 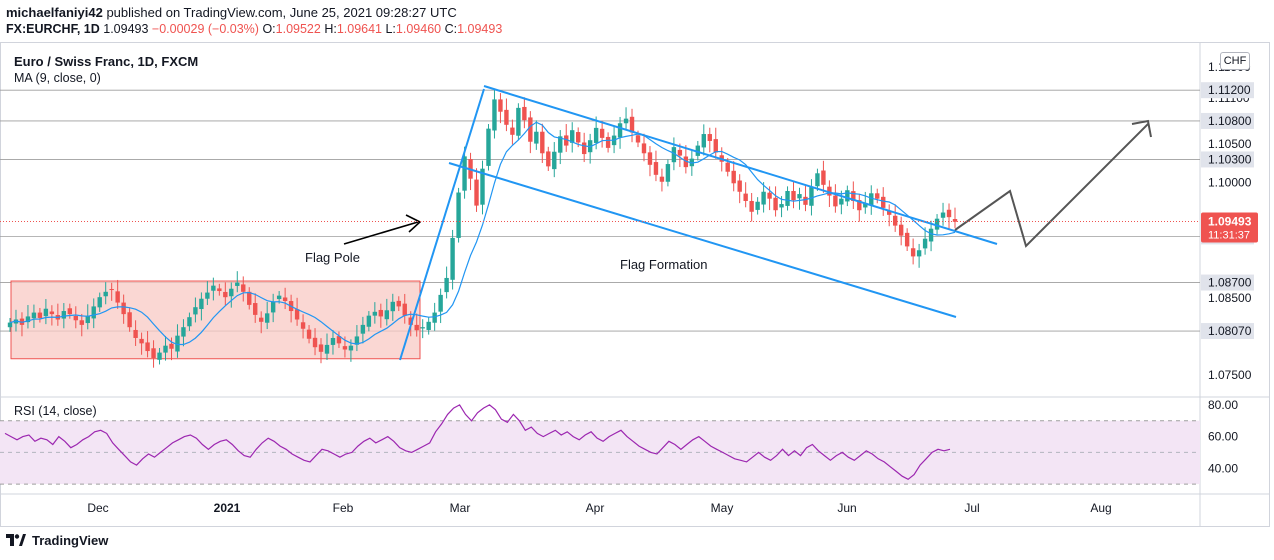 I want to click on ma-indicator-label: MA (9, close, 0), so click(x=57, y=78).